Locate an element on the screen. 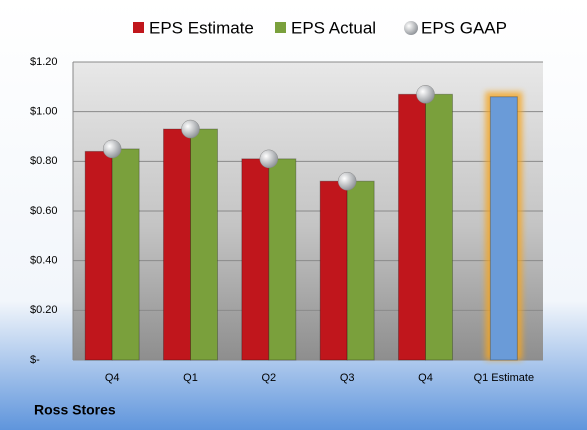 This screenshot has height=430, width=587. y-tick-label: $1.00 is located at coordinates (44, 112).